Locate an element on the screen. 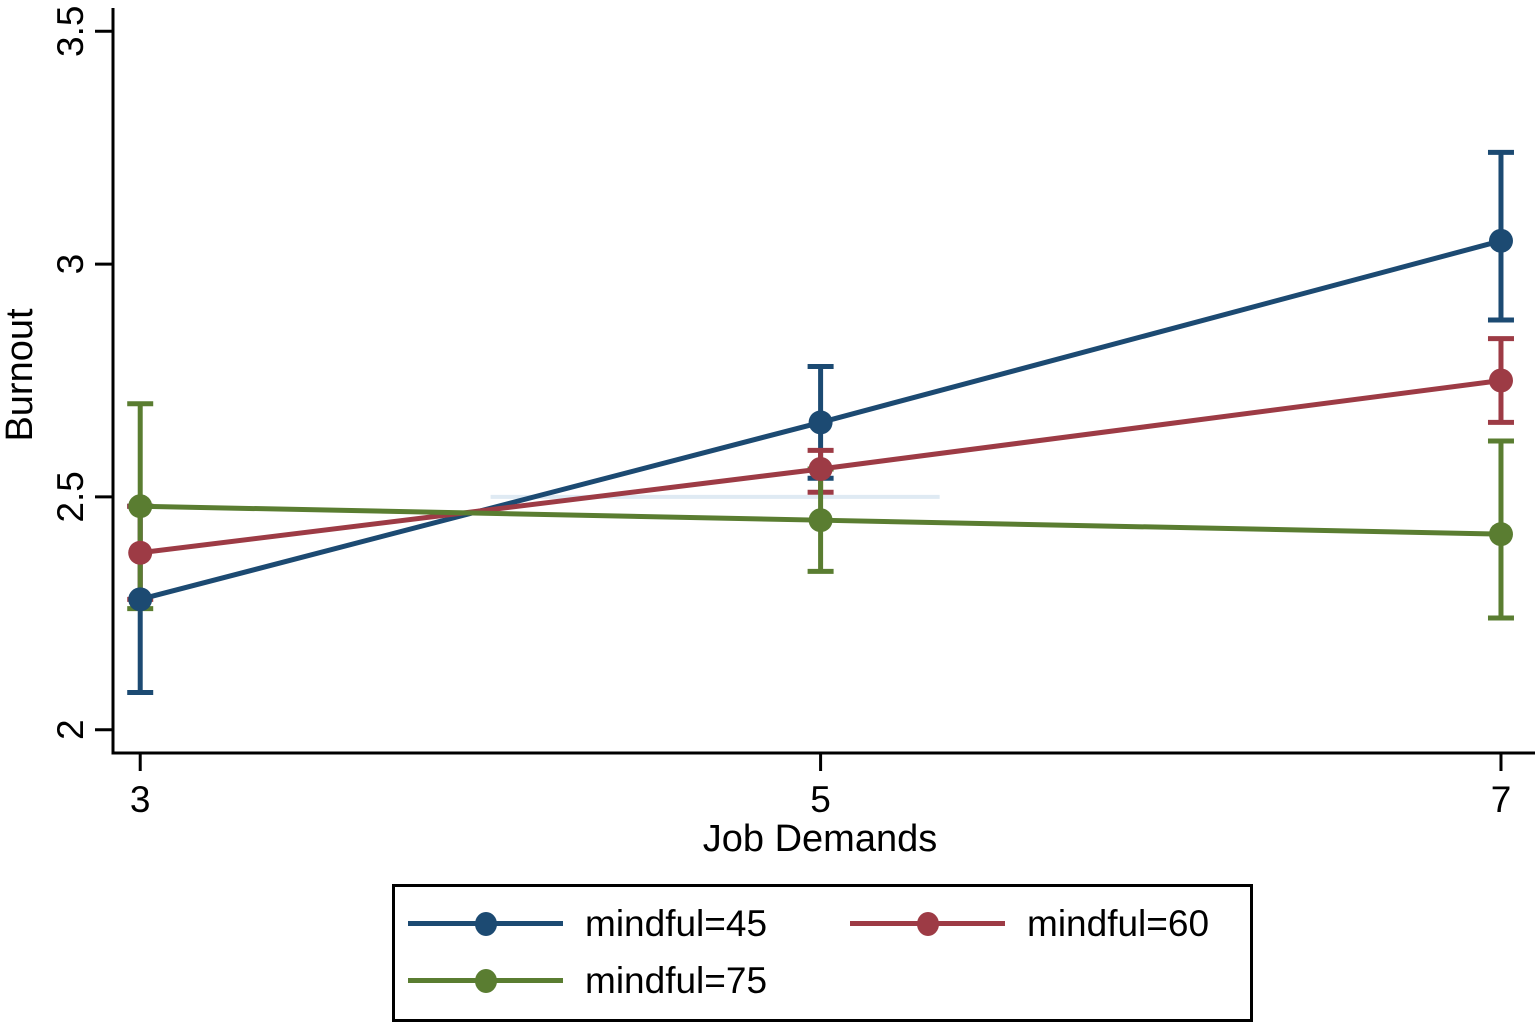 The width and height of the screenshot is (1535, 1026). y-tick-label: 2.5 is located at coordinates (70, 496).